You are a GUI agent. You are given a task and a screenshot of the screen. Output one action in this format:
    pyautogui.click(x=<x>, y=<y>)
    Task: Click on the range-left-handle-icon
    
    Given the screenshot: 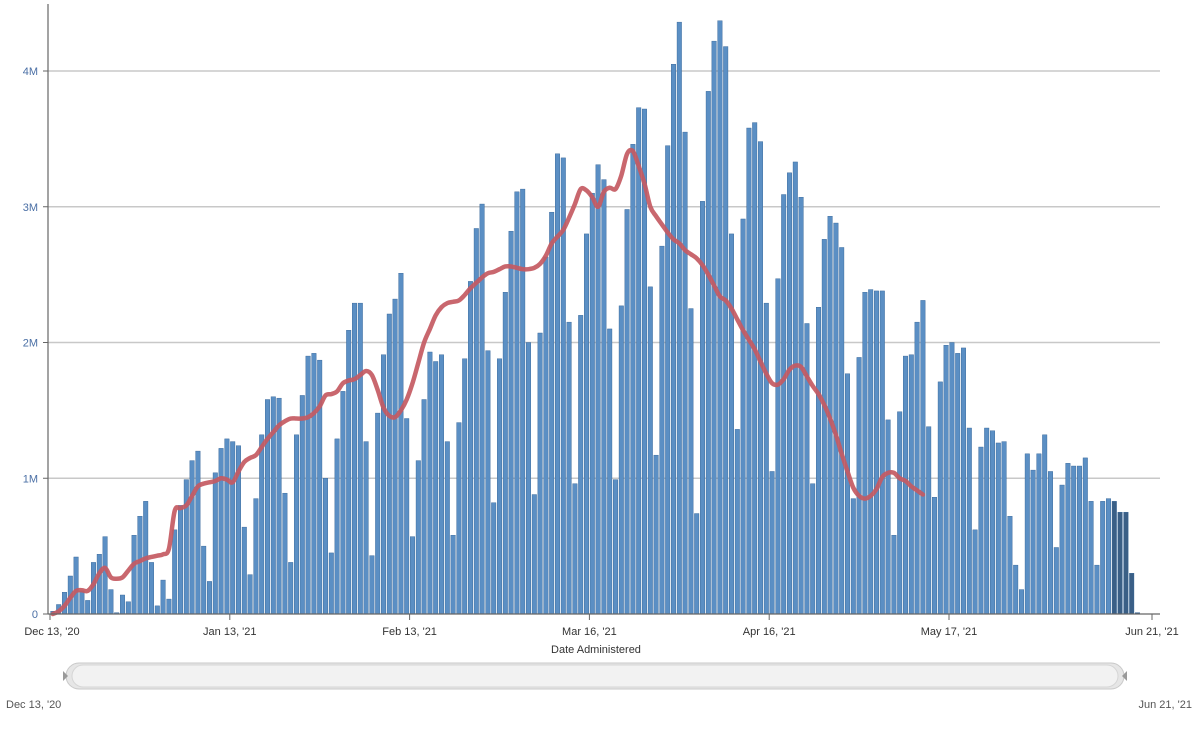 What is the action you would take?
    pyautogui.click(x=65, y=676)
    